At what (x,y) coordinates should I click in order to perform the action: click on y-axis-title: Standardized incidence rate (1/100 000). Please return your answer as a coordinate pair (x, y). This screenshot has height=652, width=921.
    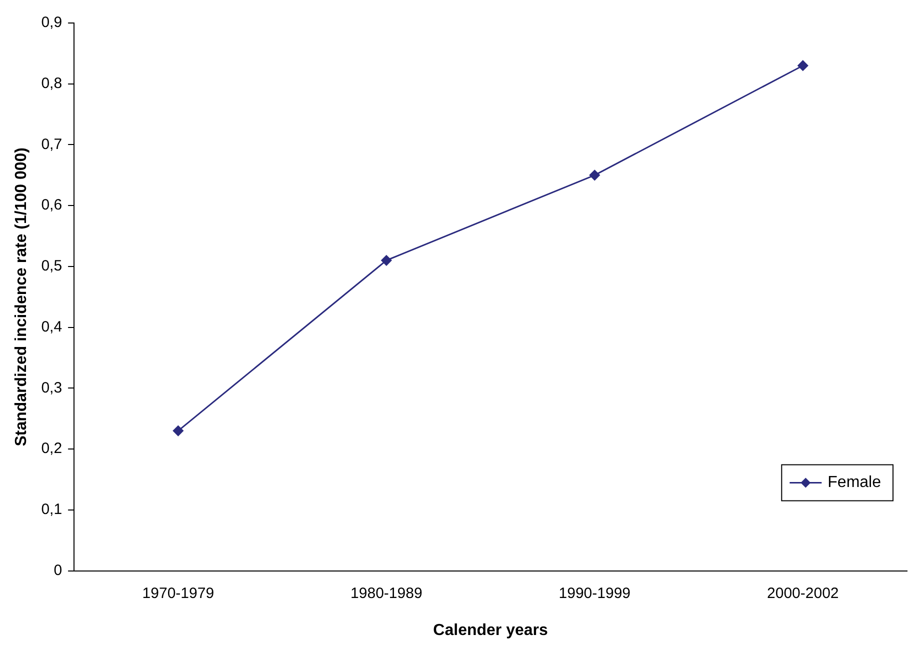
    Looking at the image, I should click on (21, 297).